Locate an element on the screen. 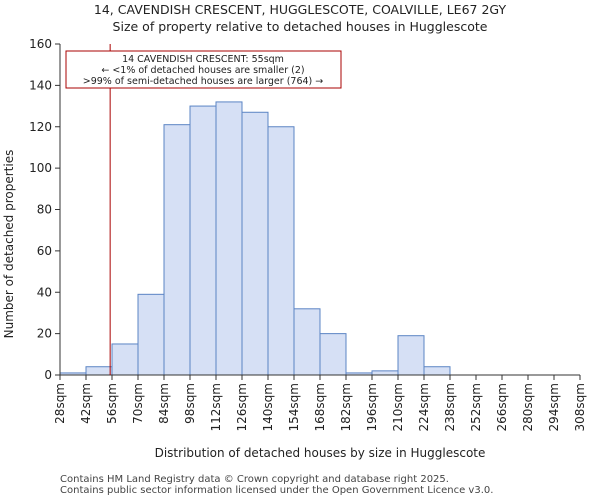 Image resolution: width=600 pixels, height=500 pixels. y-tick-label: 140 is located at coordinates (40, 85).